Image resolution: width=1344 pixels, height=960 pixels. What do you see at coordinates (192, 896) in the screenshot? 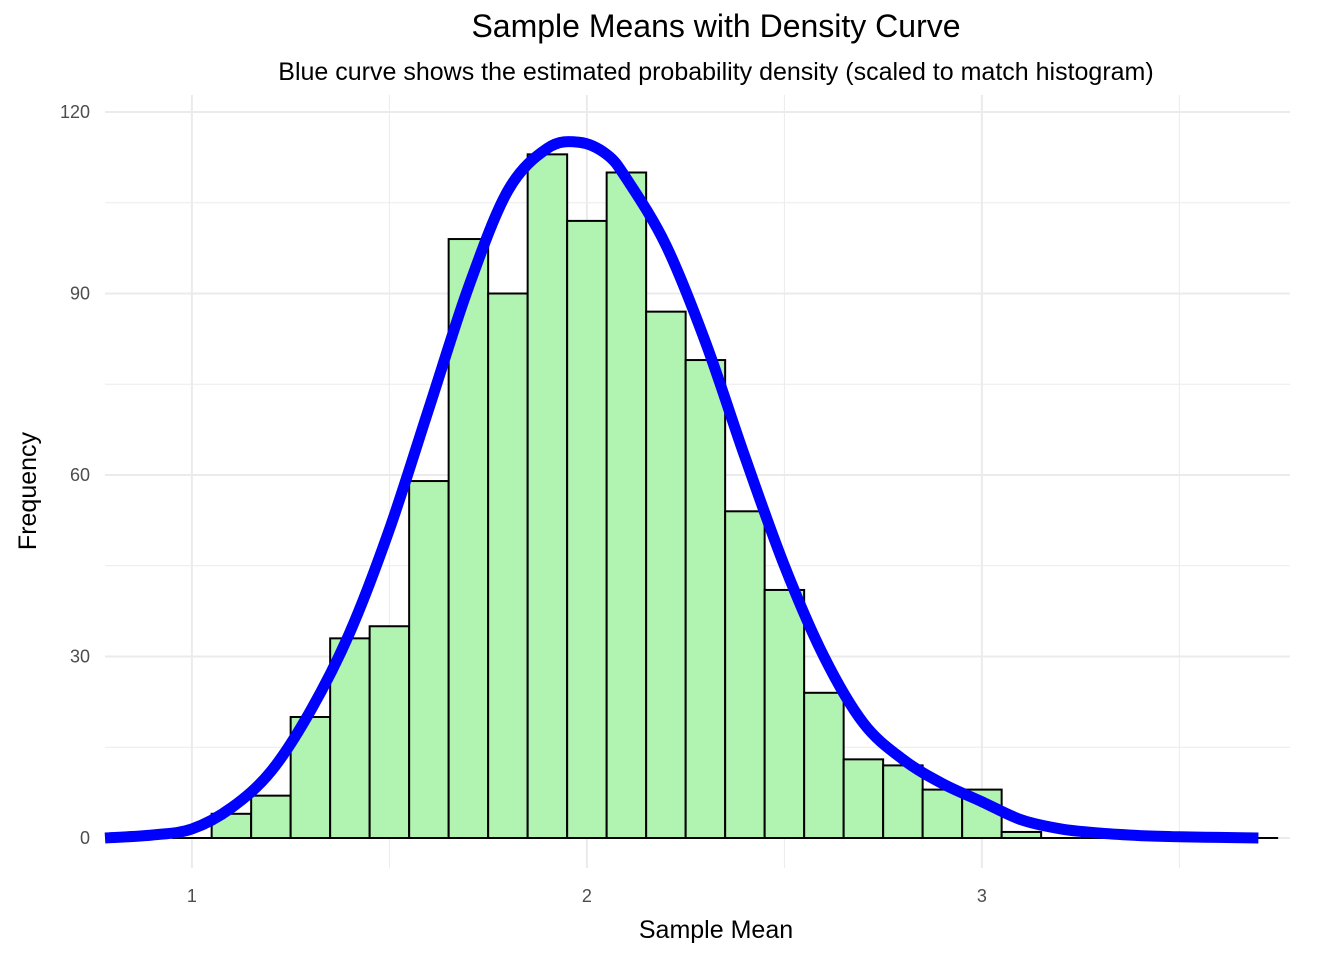
I see `x-tick-label: 1` at bounding box center [192, 896].